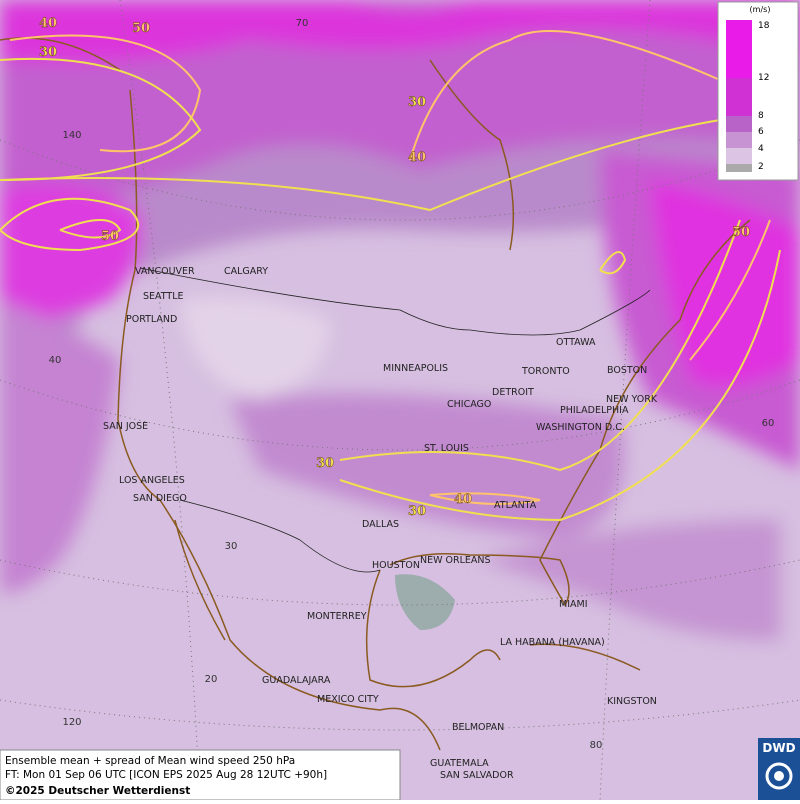  I want to click on legend-tick-label: 6, so click(761, 132).